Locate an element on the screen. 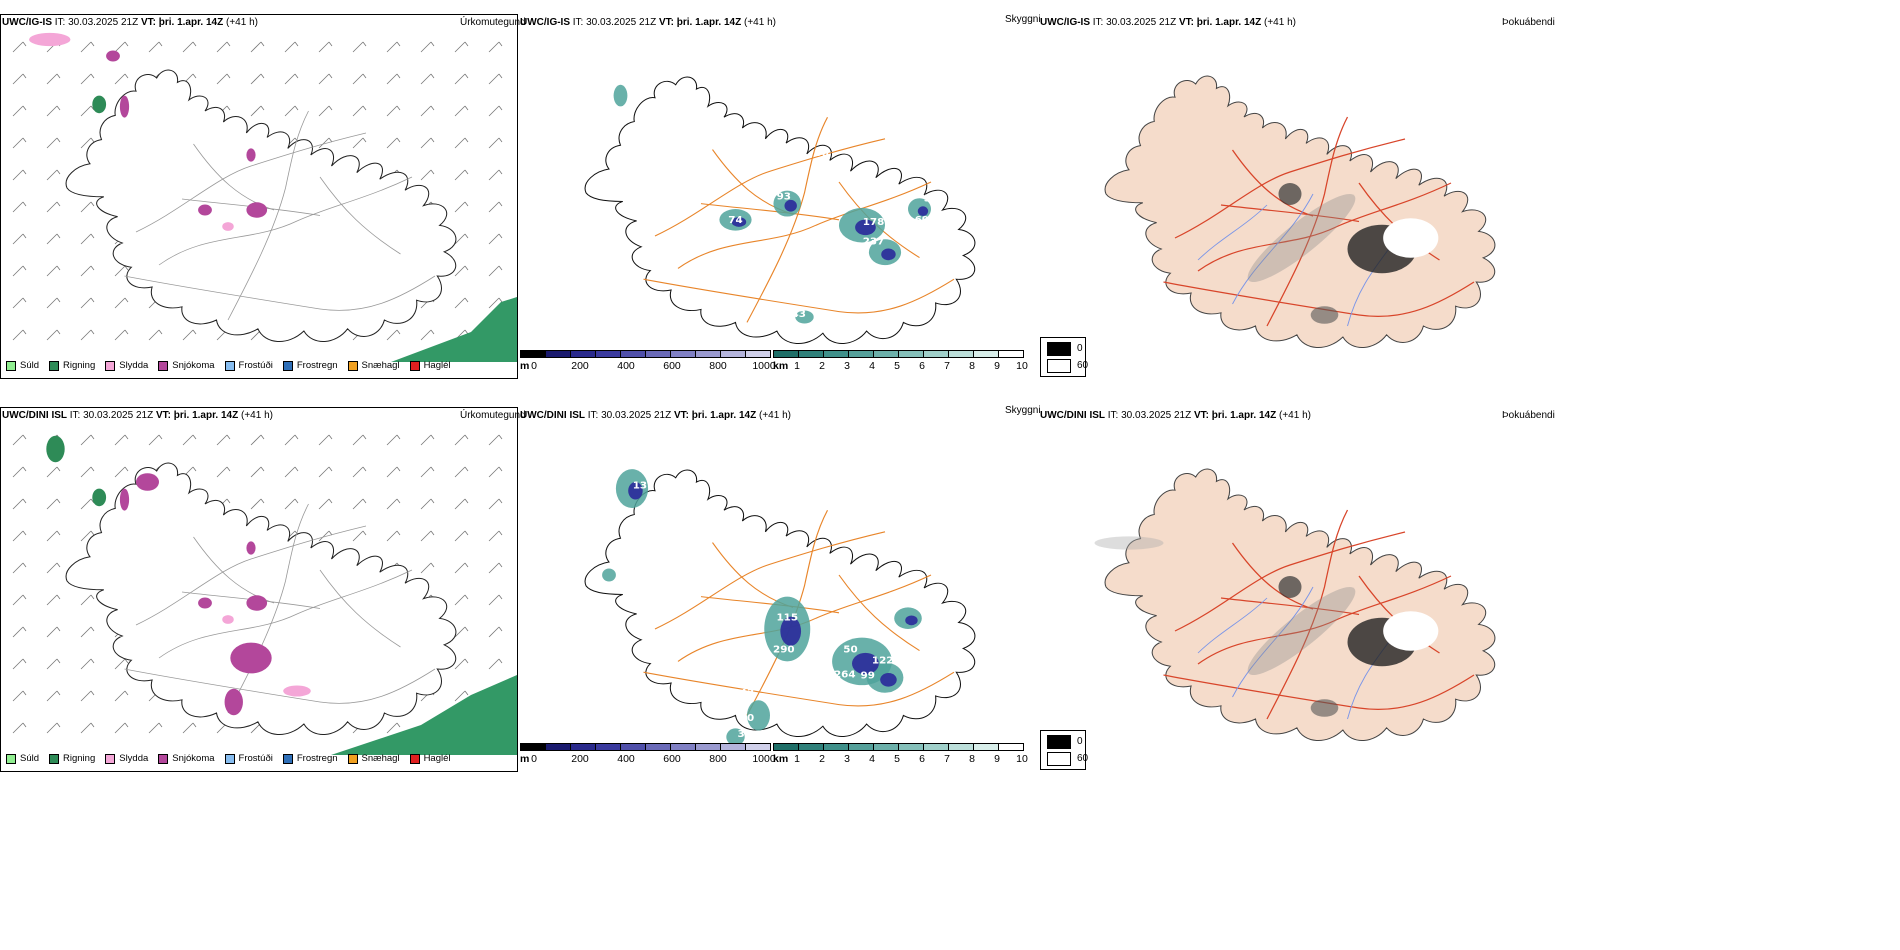 The height and width of the screenshot is (950, 1900). visibility-map: 137 115 290 122 99 264 87 50 43 20 32 is located at coordinates (780, 583).